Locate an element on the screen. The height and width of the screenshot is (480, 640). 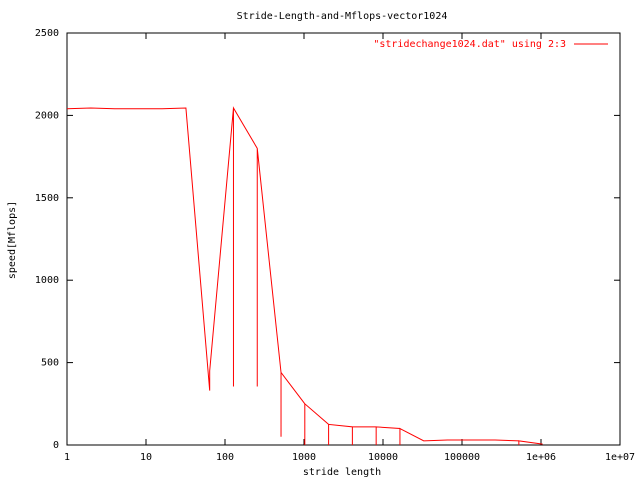
y-tick-label: 2500 is located at coordinates (47, 33).